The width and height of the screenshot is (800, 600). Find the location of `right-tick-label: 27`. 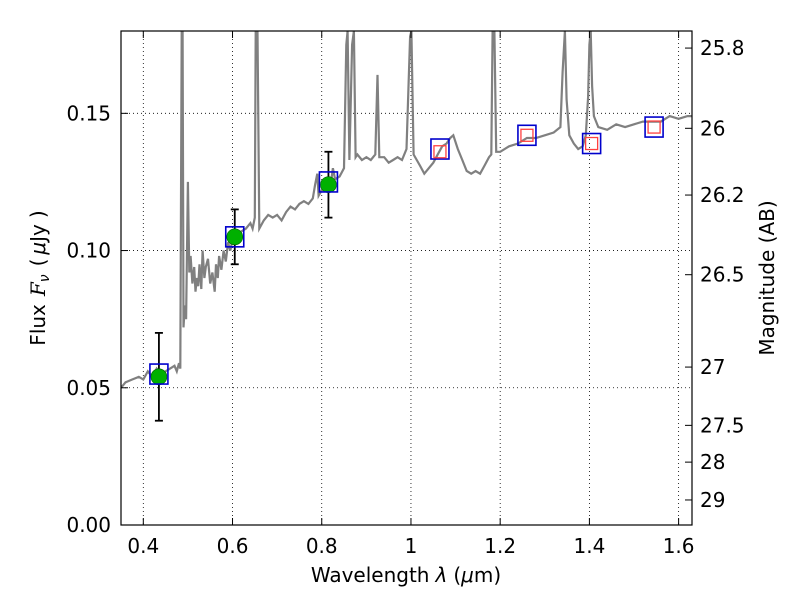

right-tick-label: 27 is located at coordinates (712, 367).